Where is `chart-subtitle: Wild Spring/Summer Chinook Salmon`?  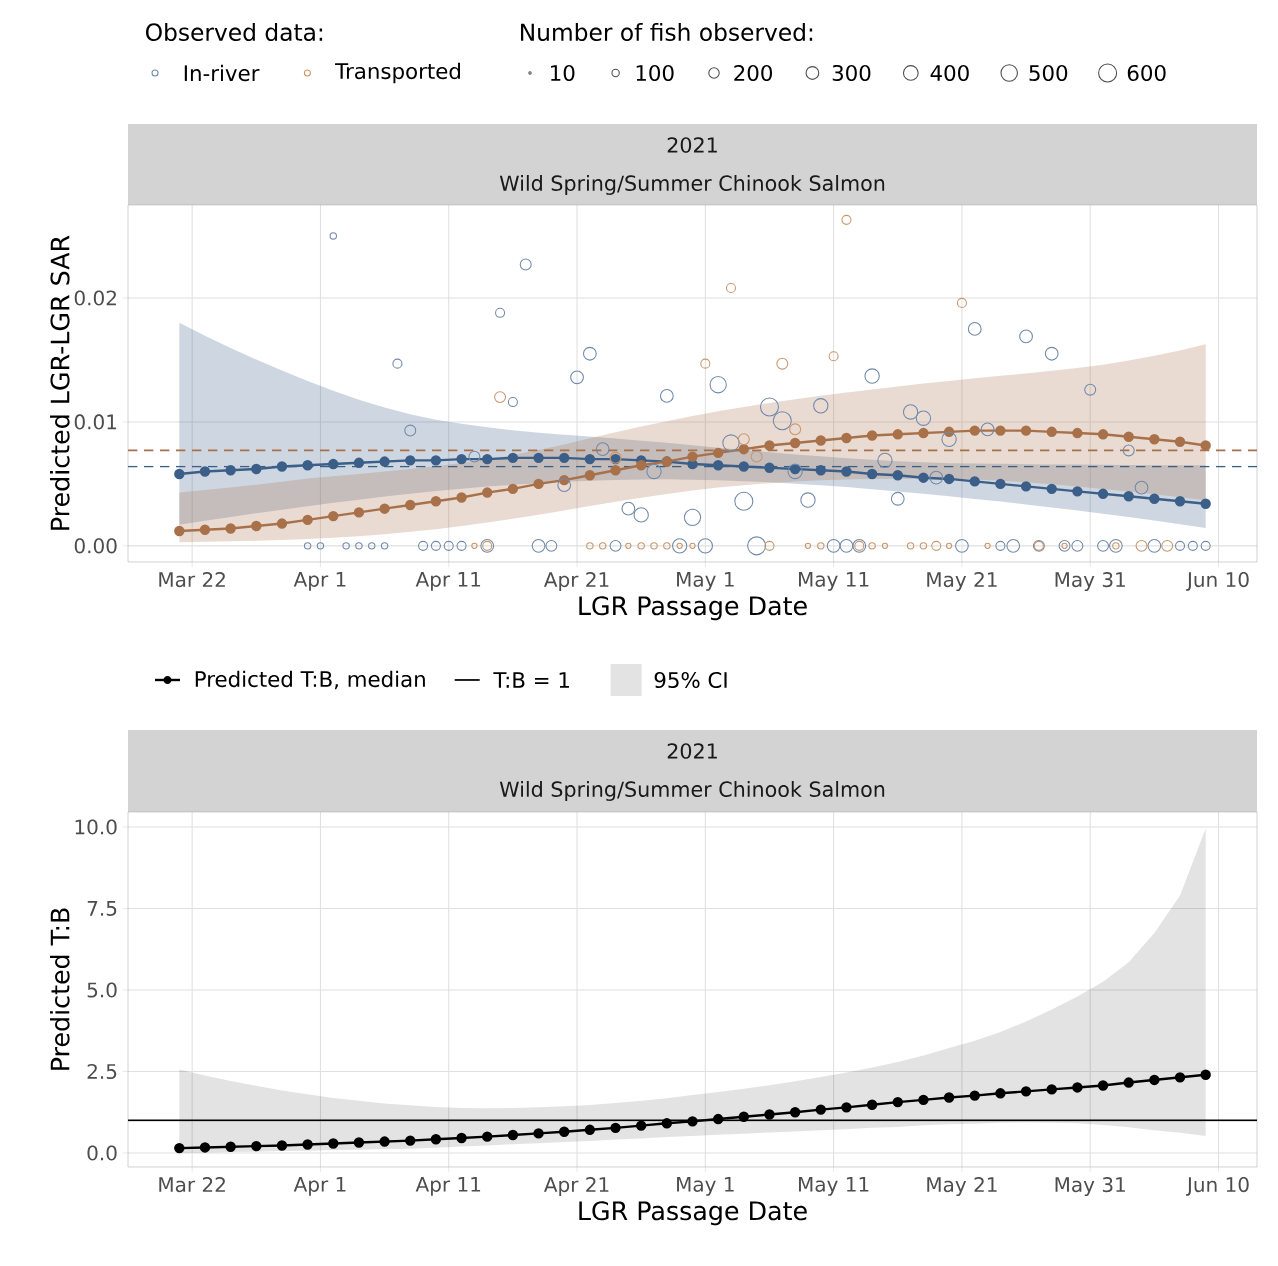 chart-subtitle: Wild Spring/Summer Chinook Salmon is located at coordinates (692, 790).